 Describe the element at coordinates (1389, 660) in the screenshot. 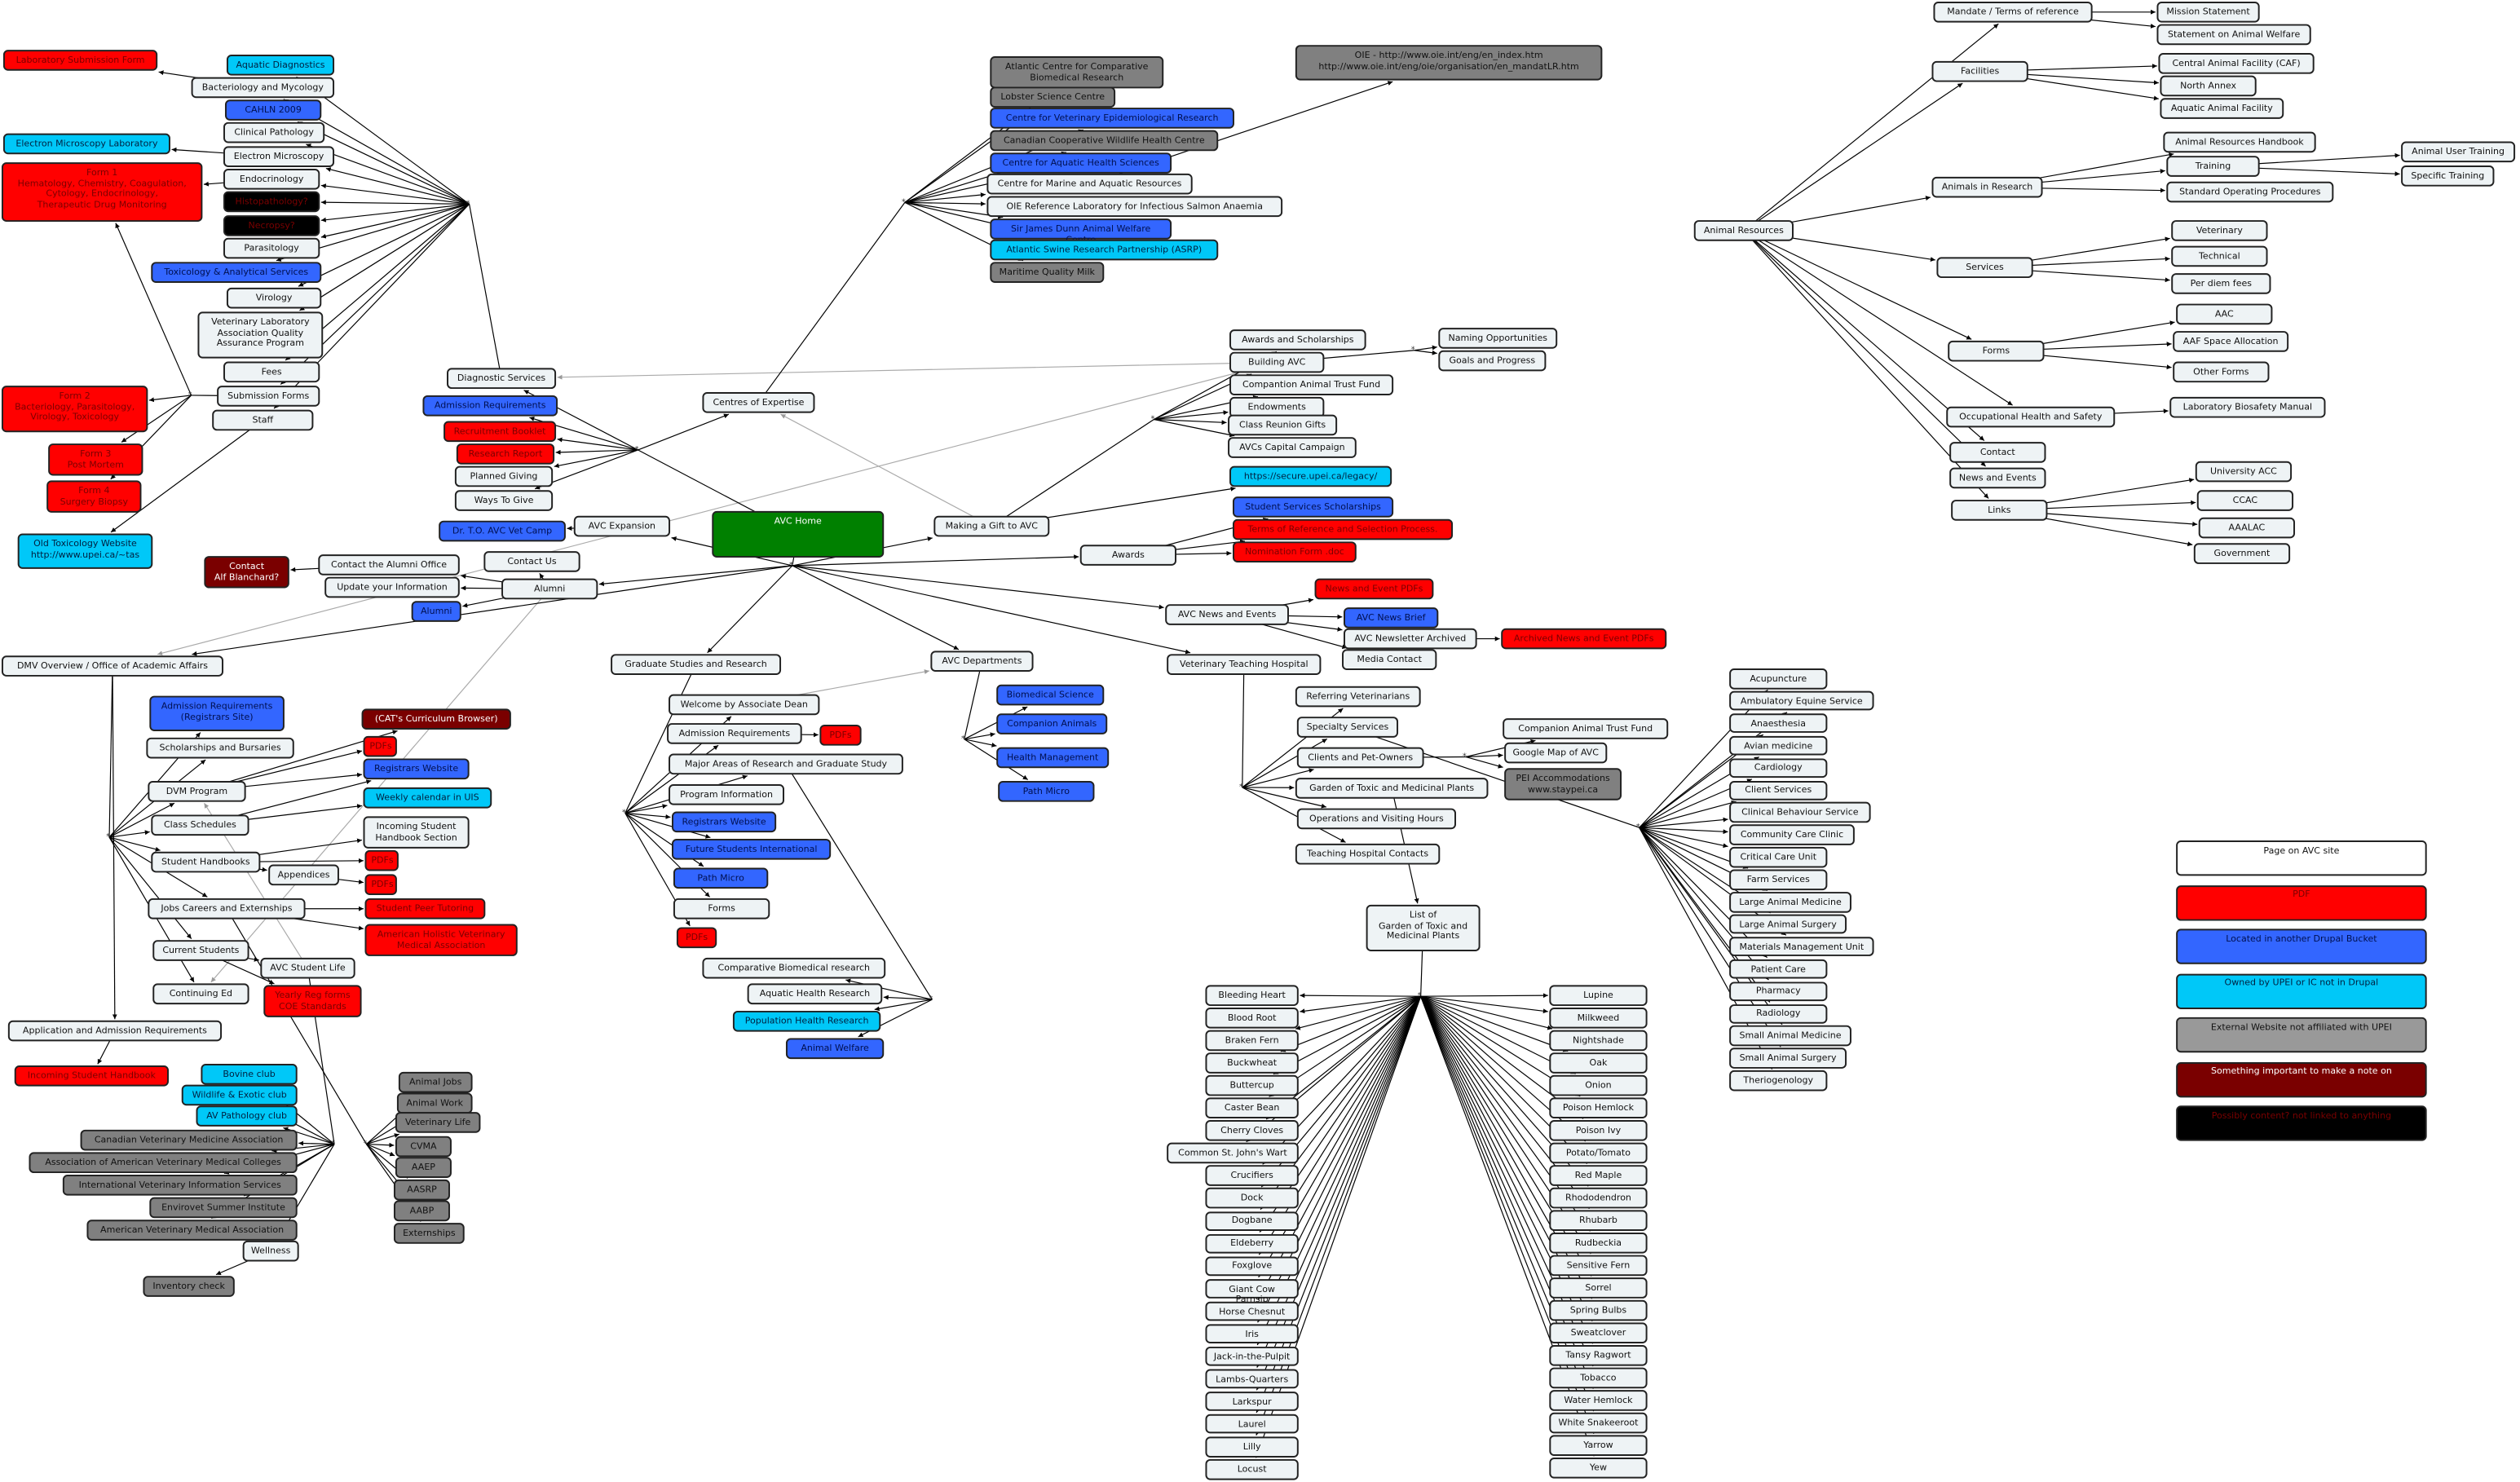

I see `node-media: Media Contact` at that location.